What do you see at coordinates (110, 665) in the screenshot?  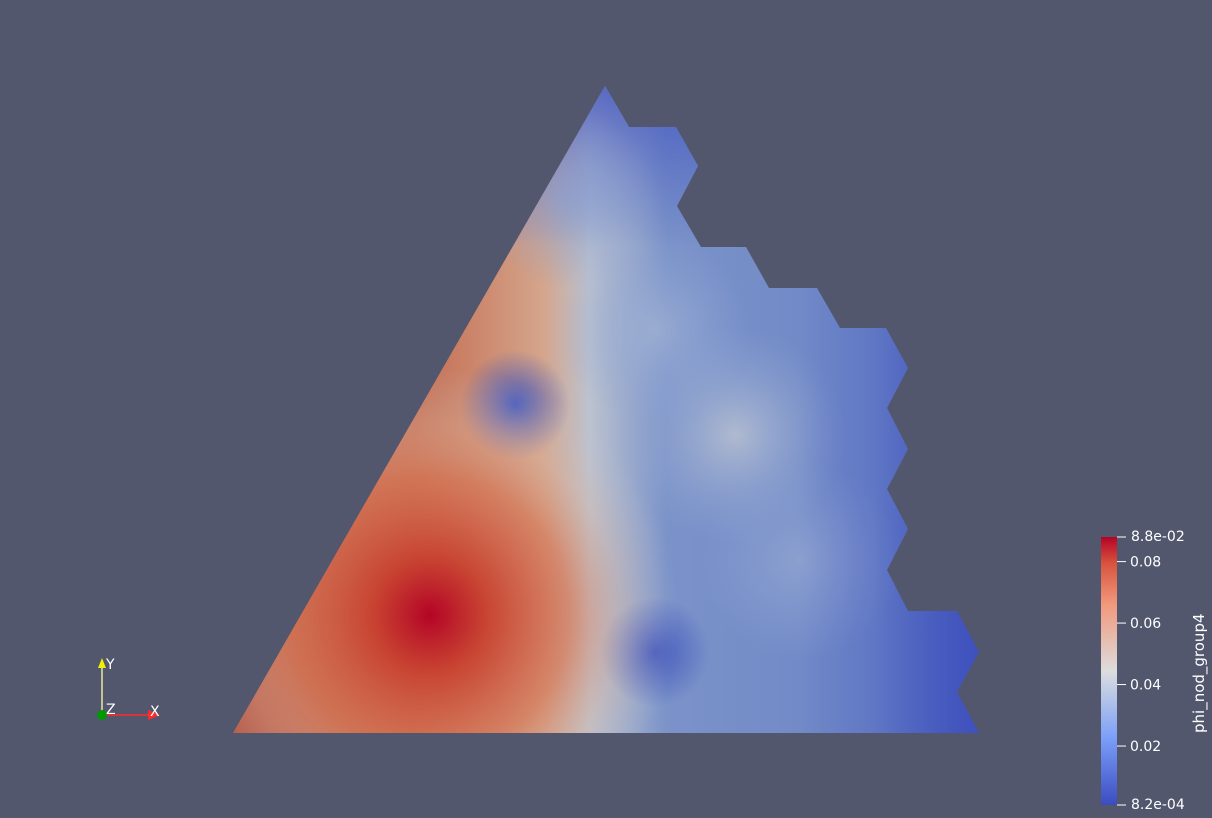 I see `y-axis-label: Y` at bounding box center [110, 665].